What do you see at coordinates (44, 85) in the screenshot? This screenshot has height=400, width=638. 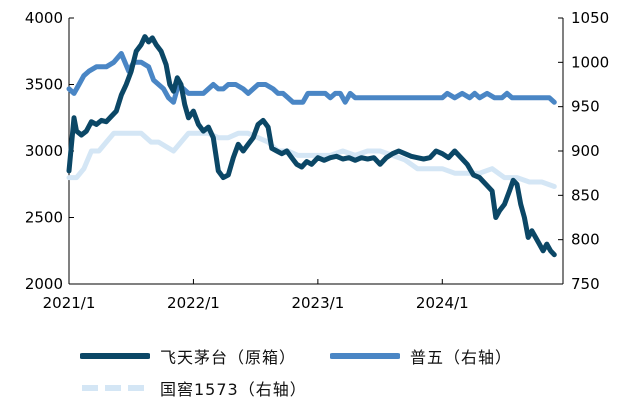 I see `y-left-tick-label: 3500` at bounding box center [44, 85].